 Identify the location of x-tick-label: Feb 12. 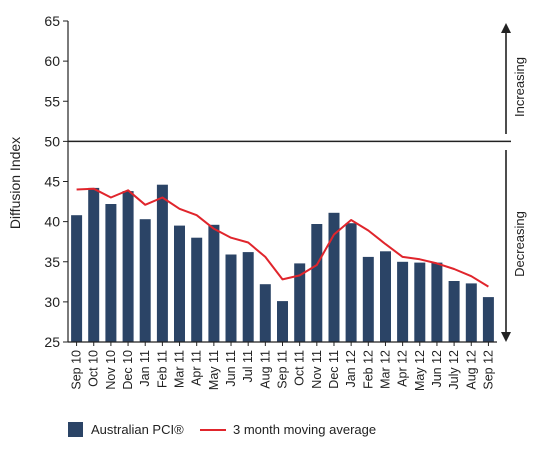
(368, 369).